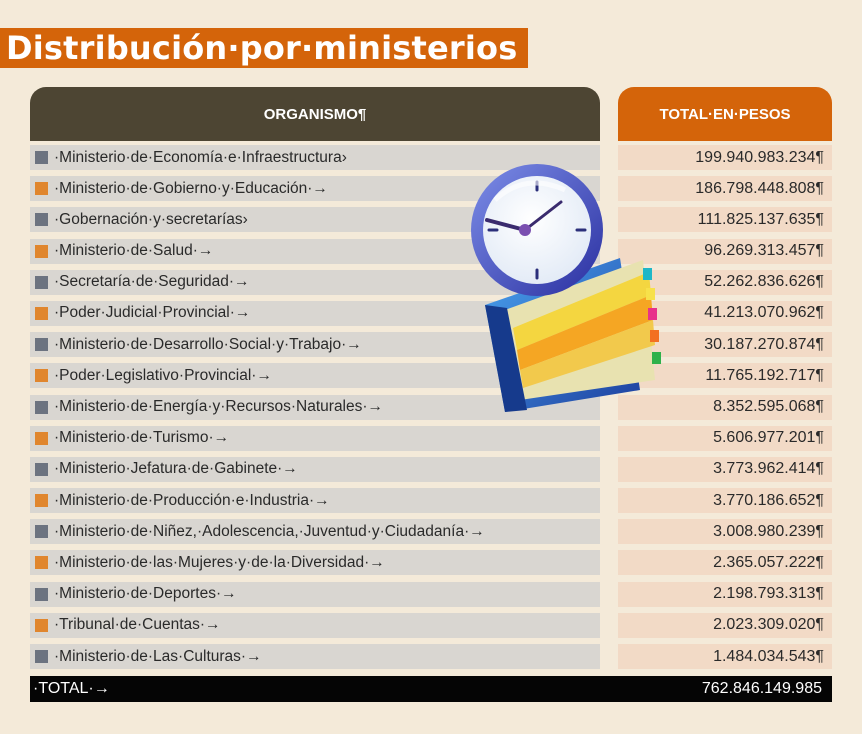 This screenshot has width=862, height=734. What do you see at coordinates (315, 656) in the screenshot?
I see `ministry-cell: ·Ministerio·de·Las·Culturas·→` at bounding box center [315, 656].